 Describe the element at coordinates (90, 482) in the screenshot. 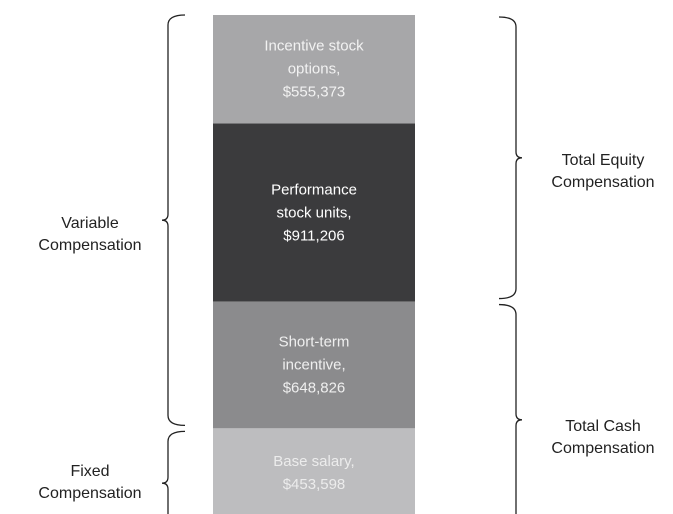

I see `bracket-label: Fixed Compensation` at that location.